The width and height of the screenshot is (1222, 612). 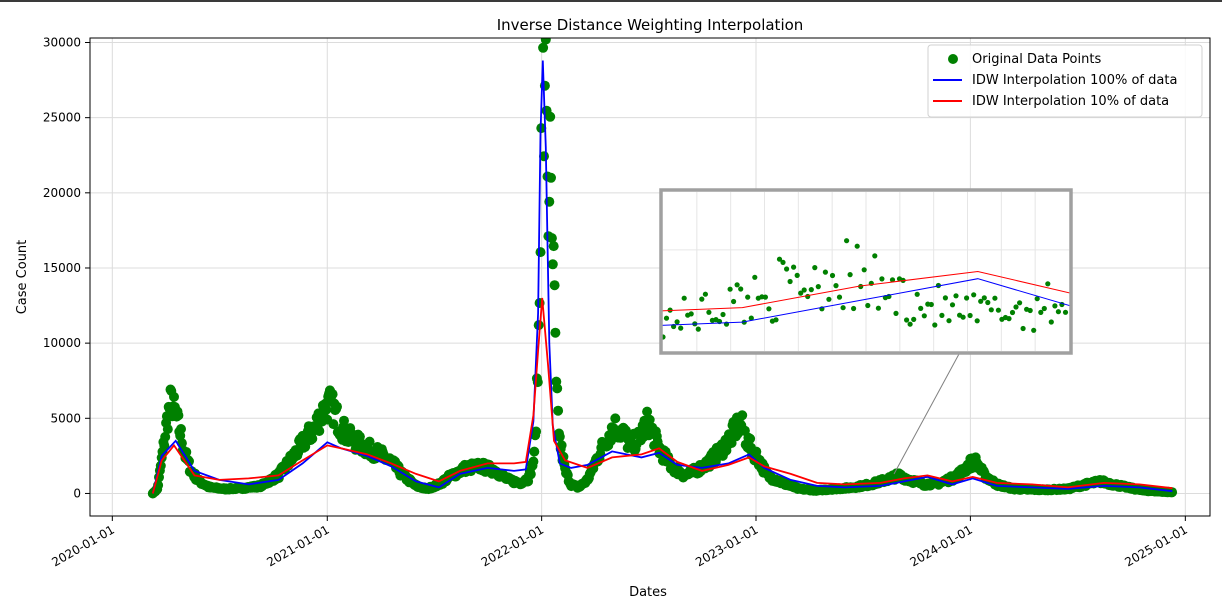 I want to click on y-tick-label: 10000, so click(x=62, y=343).